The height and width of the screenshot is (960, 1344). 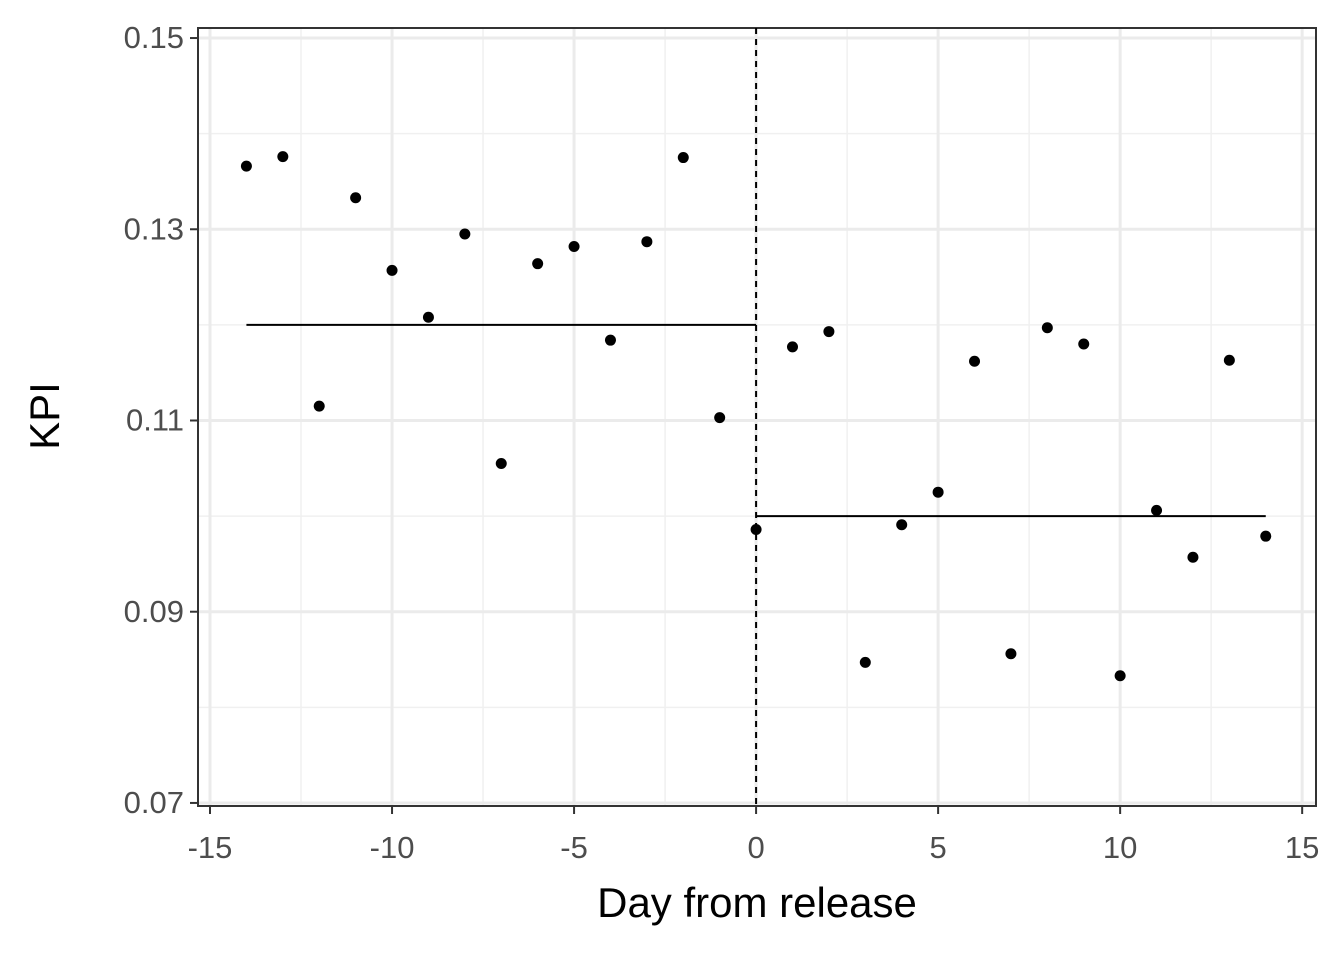 What do you see at coordinates (1120, 847) in the screenshot?
I see `x-tick-label: 10` at bounding box center [1120, 847].